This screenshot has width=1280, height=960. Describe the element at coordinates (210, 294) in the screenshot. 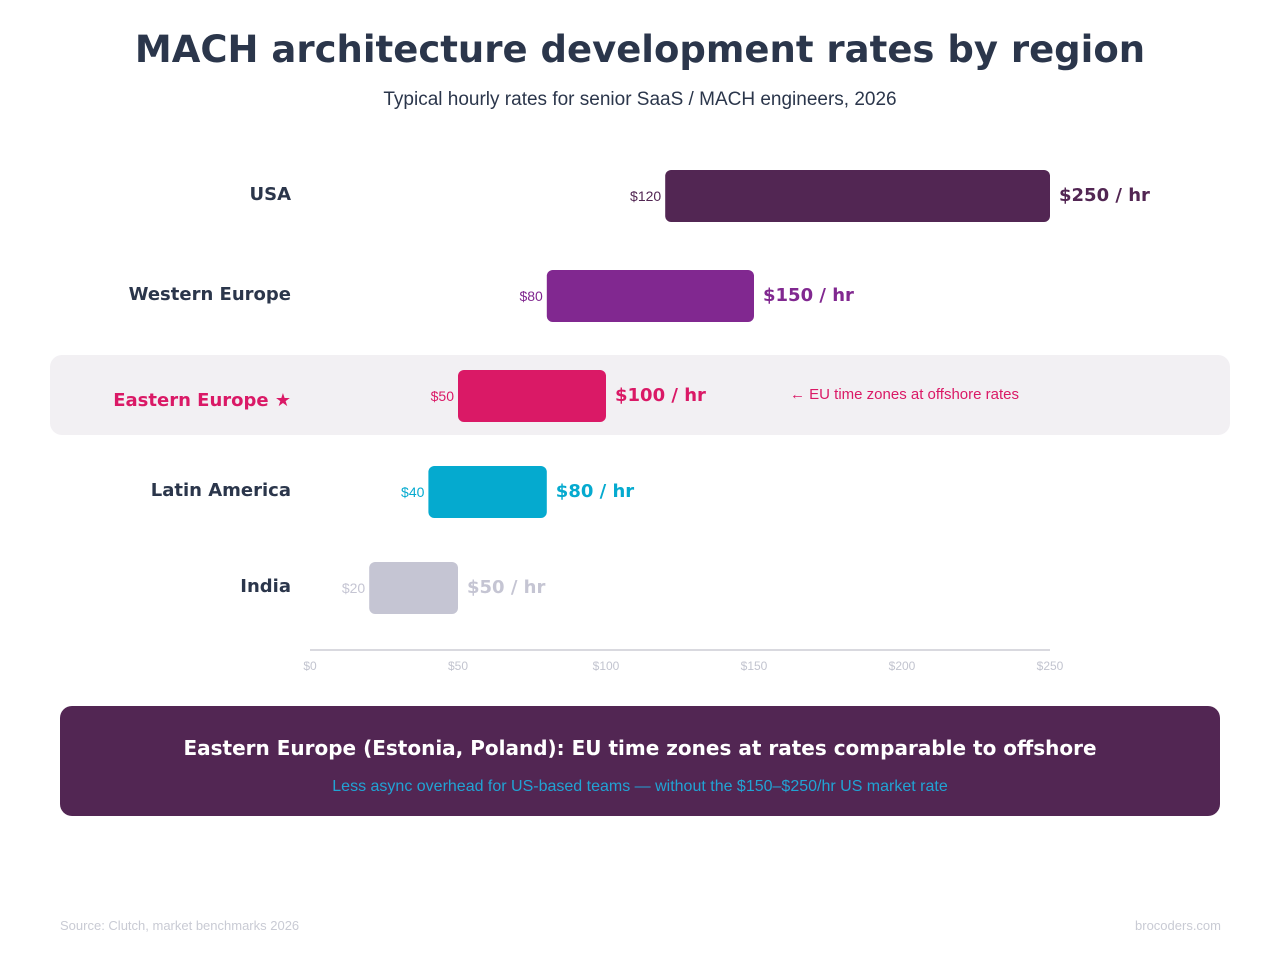

I see `region-label: Western Europe` at that location.